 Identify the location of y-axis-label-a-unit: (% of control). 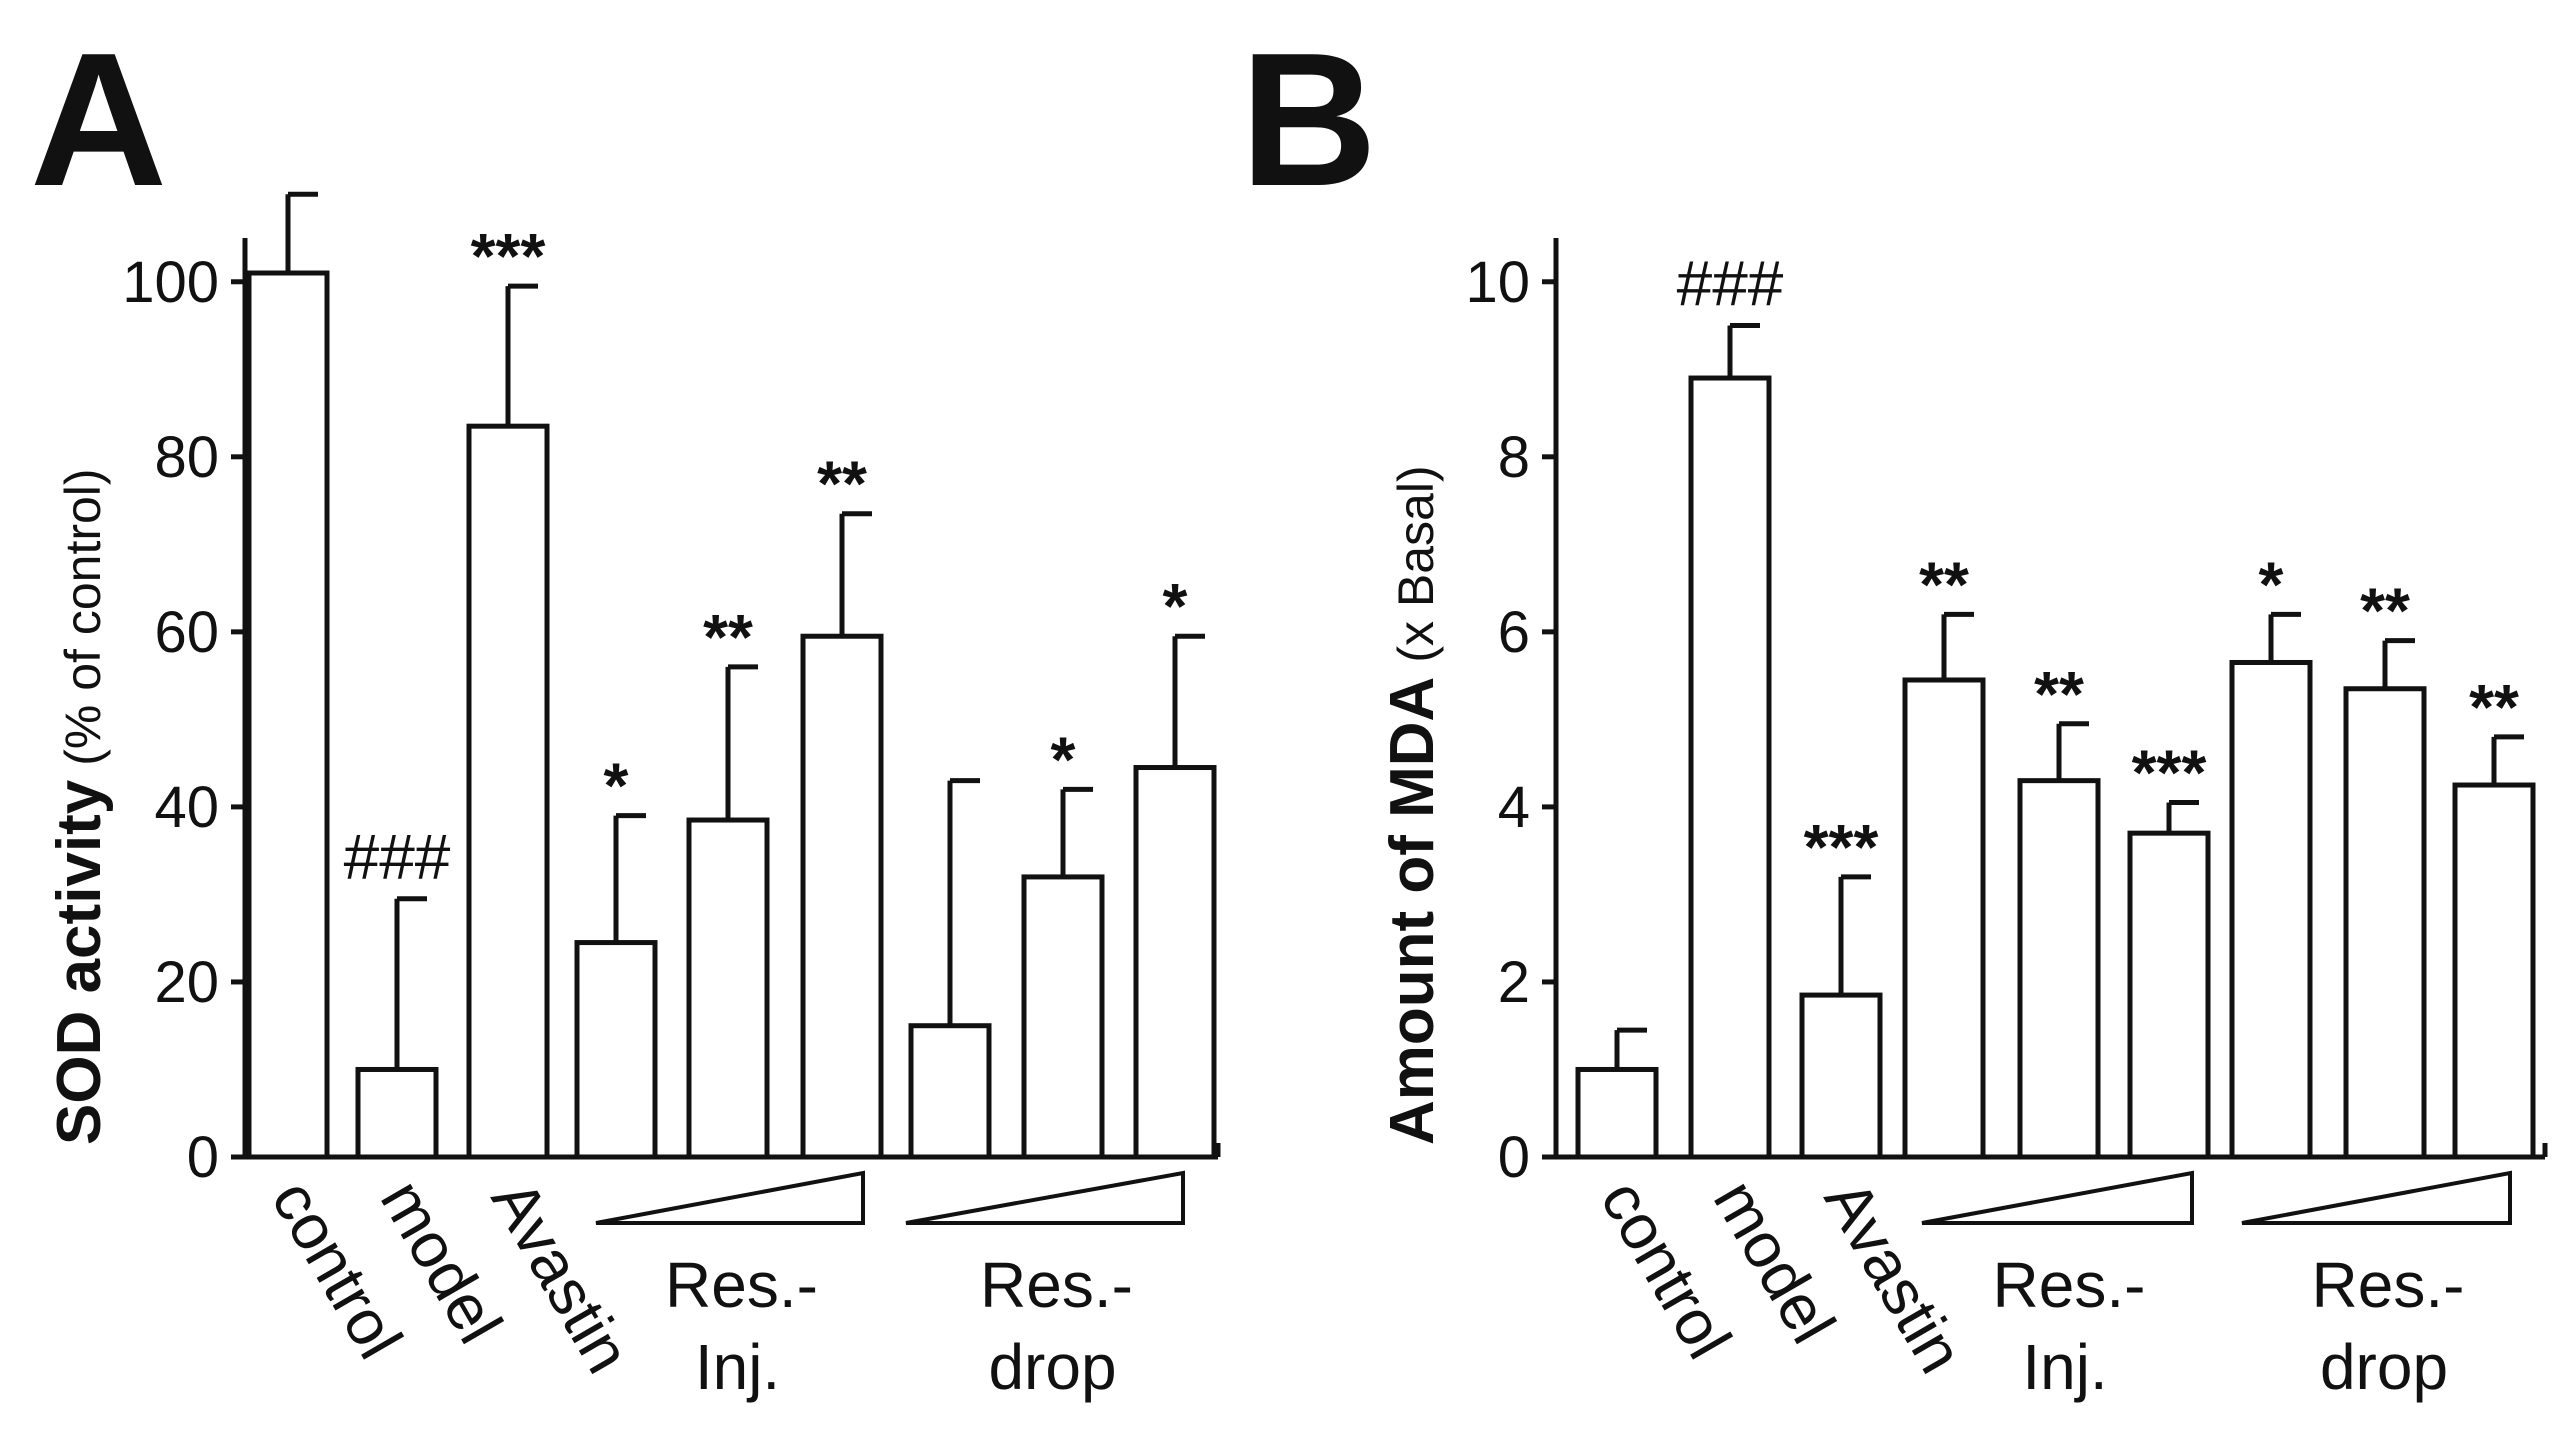
(83, 616).